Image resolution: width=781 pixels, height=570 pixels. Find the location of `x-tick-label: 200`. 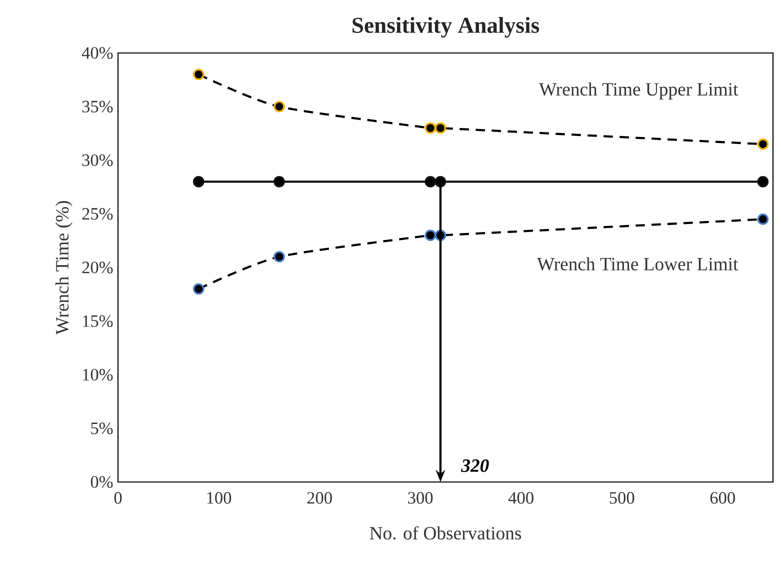

x-tick-label: 200 is located at coordinates (319, 498).